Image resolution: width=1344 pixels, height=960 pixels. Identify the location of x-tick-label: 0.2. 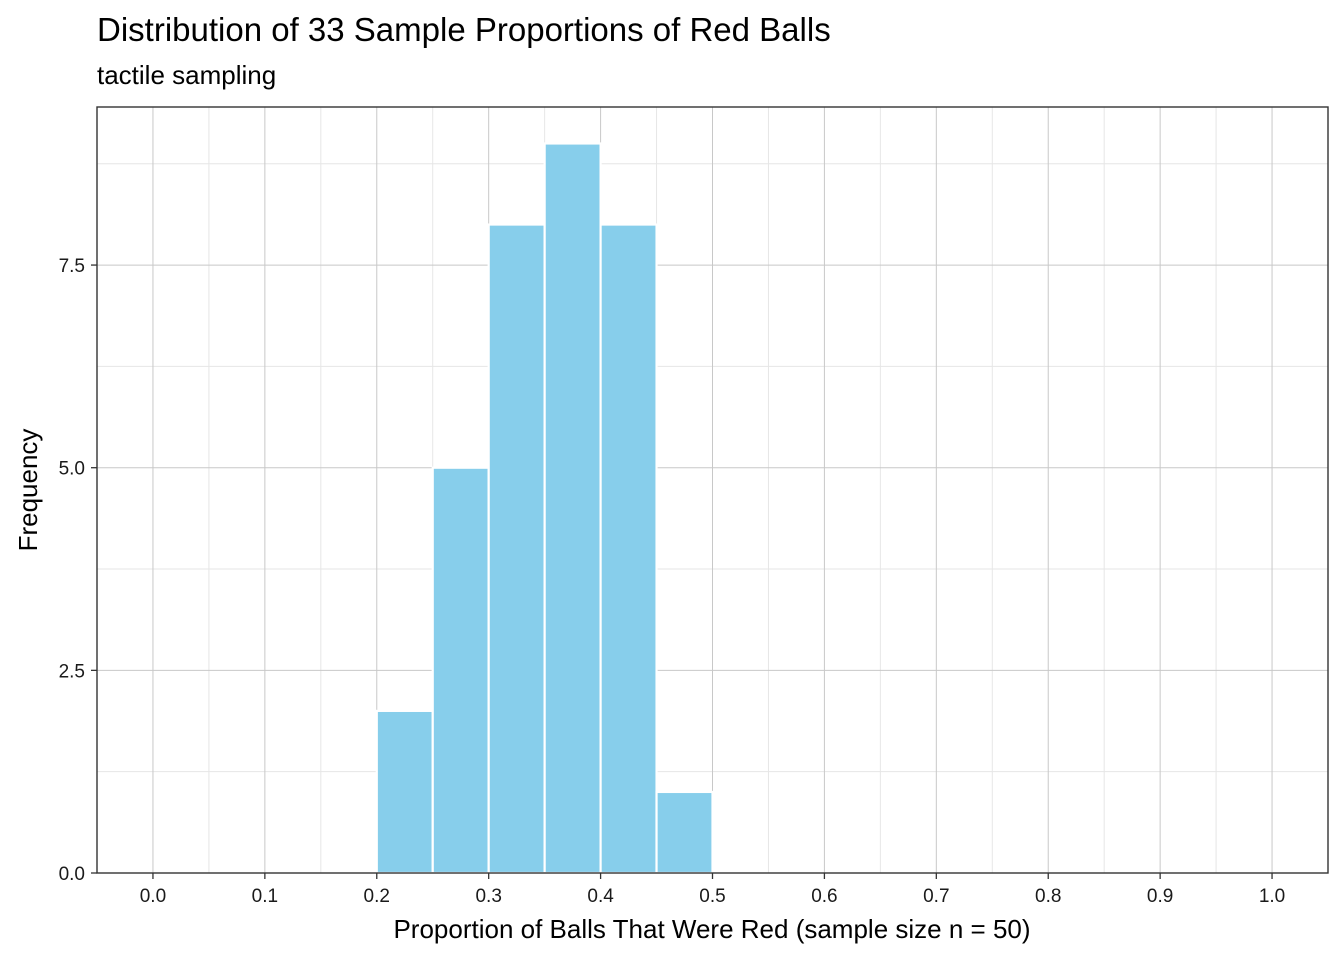
(377, 896).